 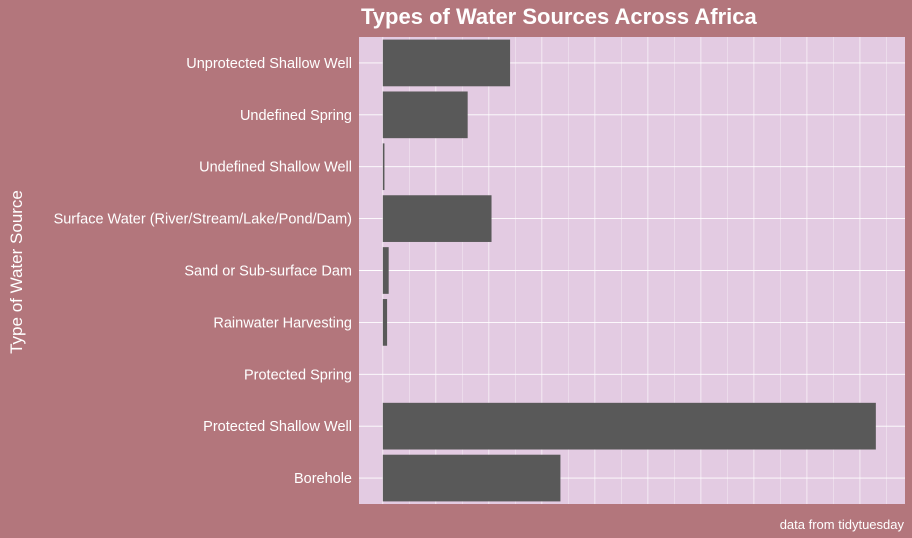 What do you see at coordinates (296, 116) in the screenshot?
I see `y-tick-label: Undefined Spring` at bounding box center [296, 116].